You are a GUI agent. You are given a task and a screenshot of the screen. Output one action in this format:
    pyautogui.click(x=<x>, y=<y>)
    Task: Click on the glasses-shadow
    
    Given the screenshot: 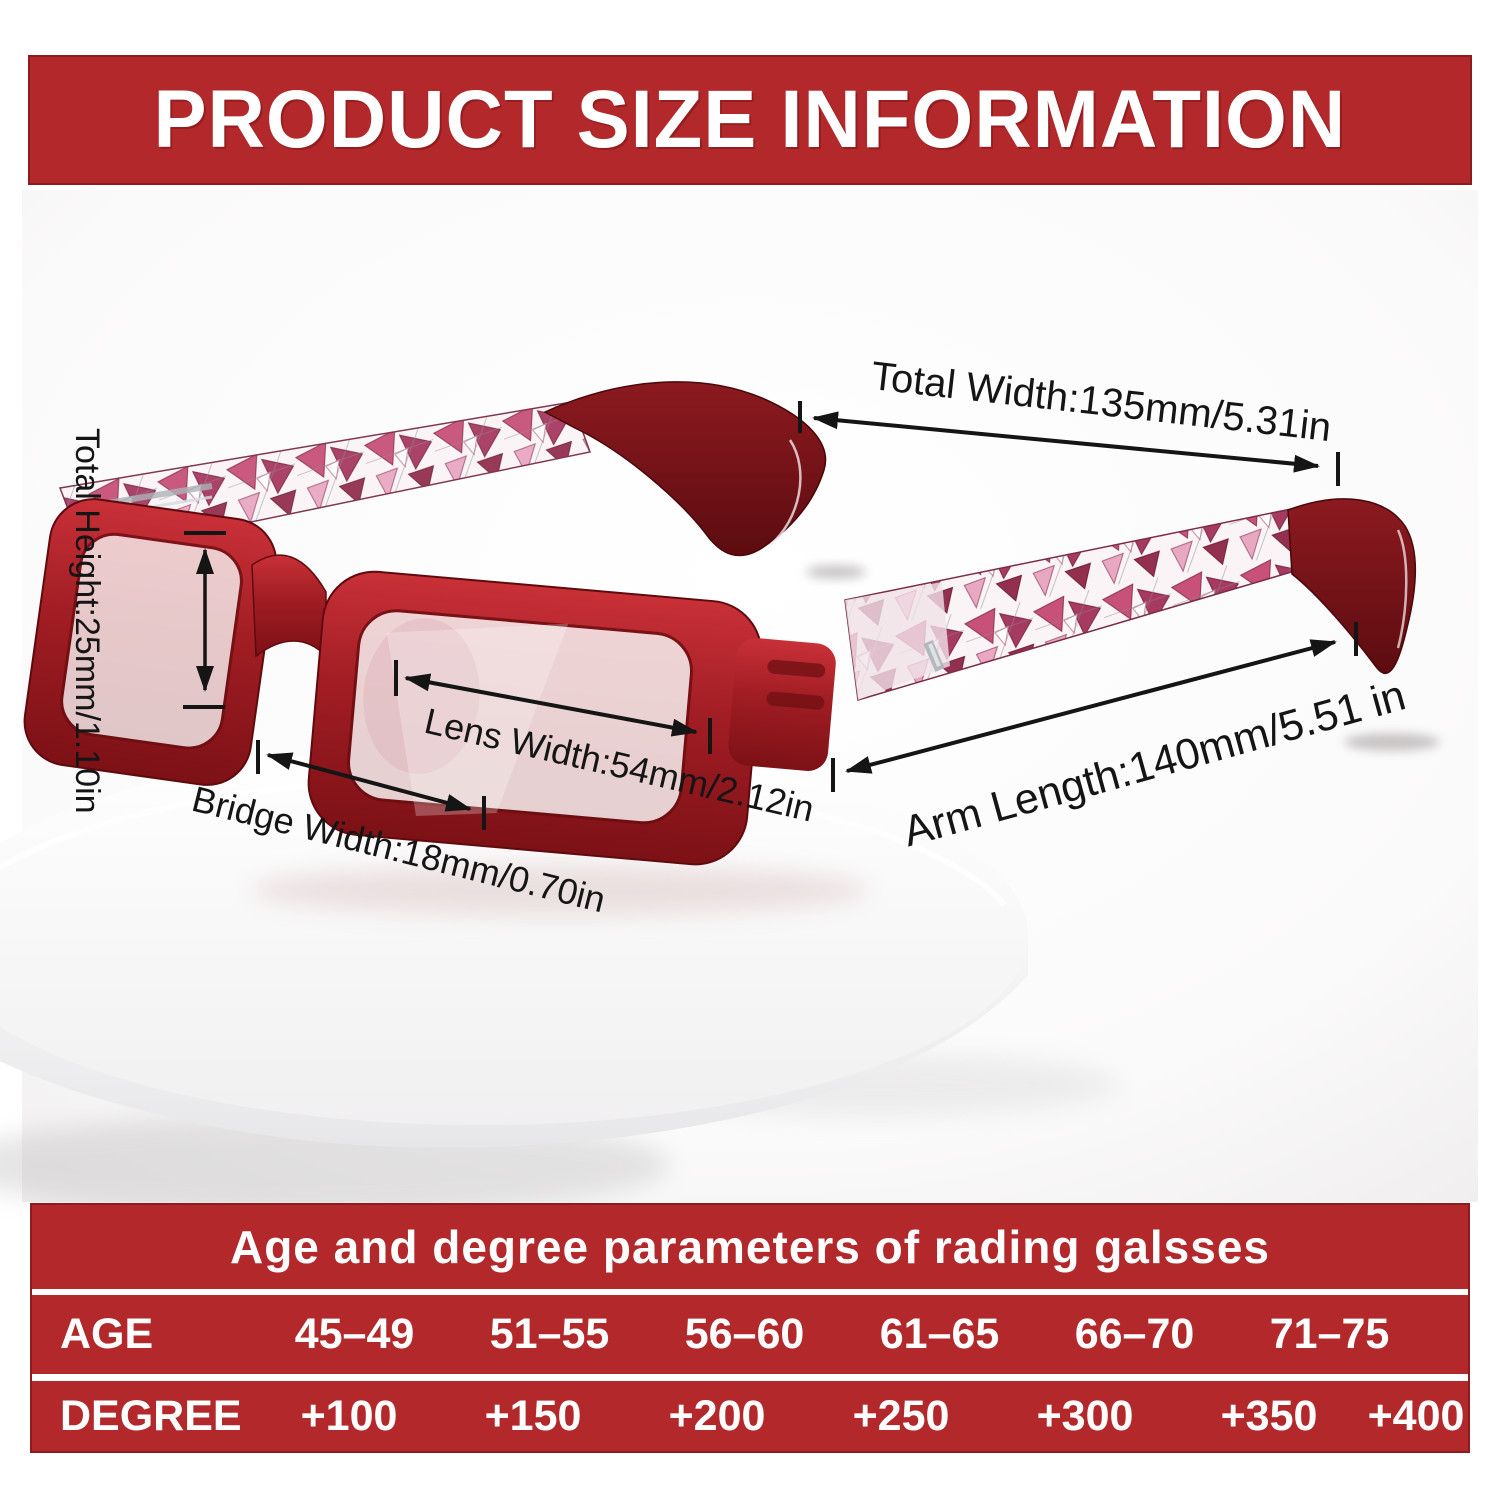 What is the action you would take?
    pyautogui.click(x=560, y=890)
    